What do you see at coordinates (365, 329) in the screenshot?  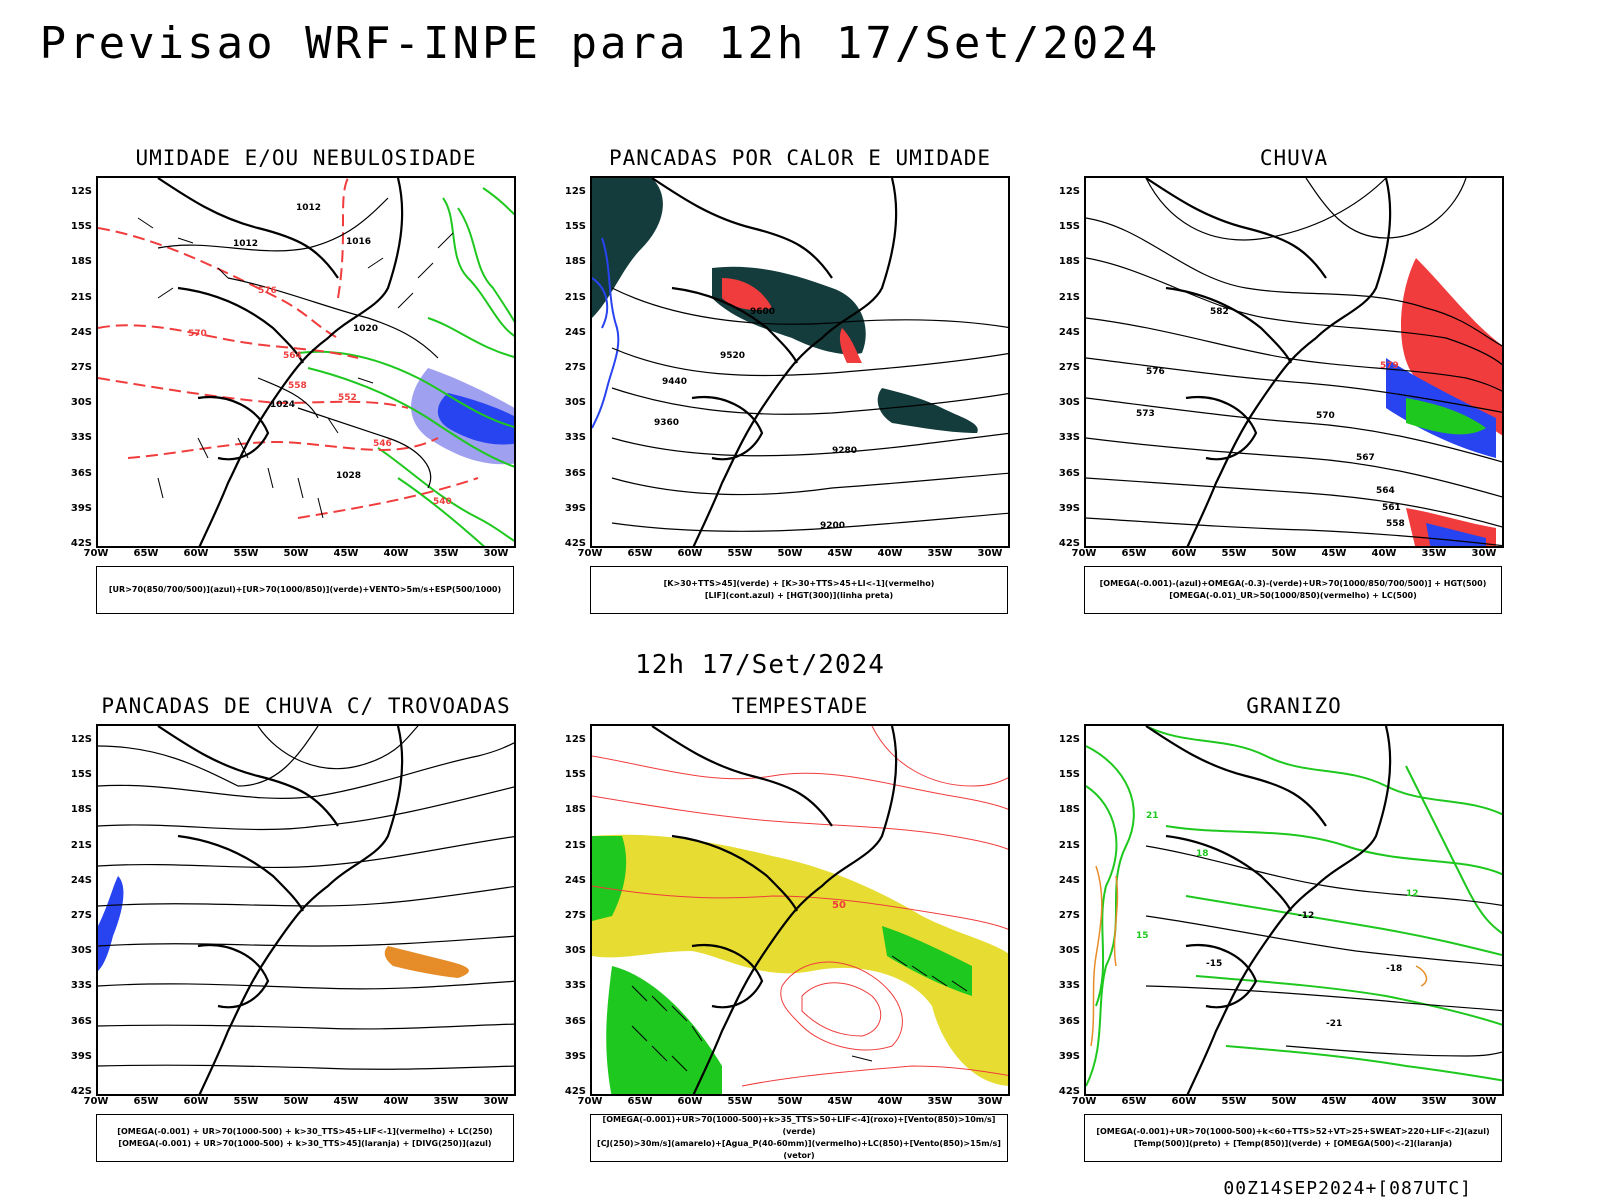 I see `label-1020: 1020` at bounding box center [365, 329].